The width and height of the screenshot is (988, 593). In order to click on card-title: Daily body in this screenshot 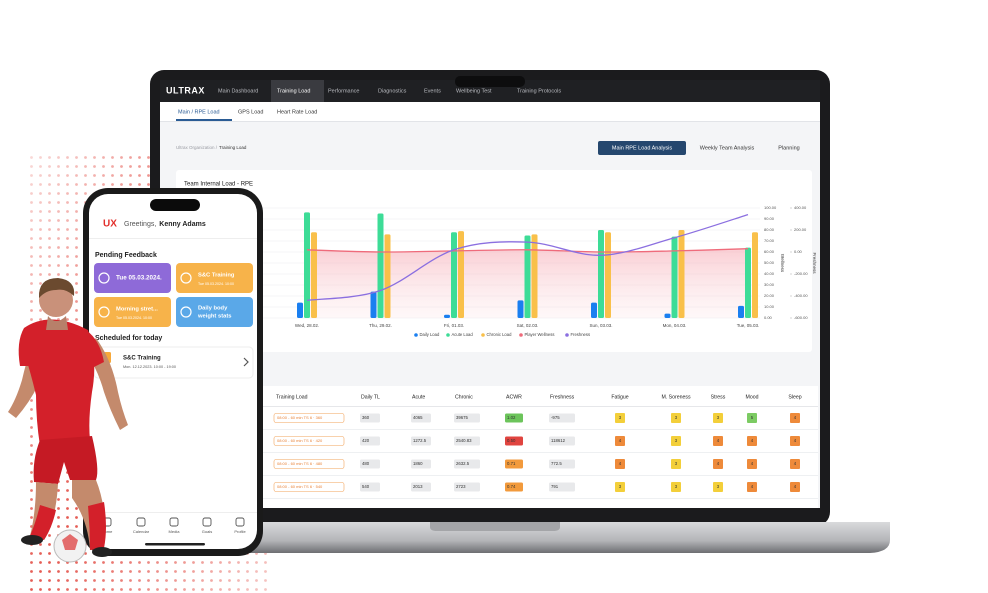, I will do `click(213, 309)`.